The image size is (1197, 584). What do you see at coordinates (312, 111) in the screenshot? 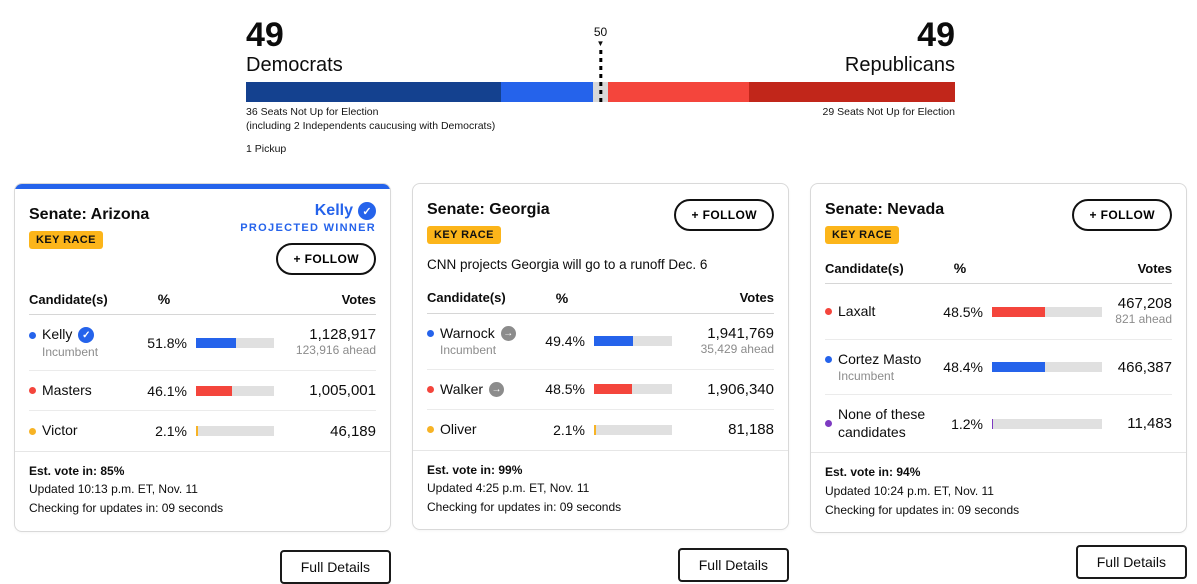
I see `dem-not-up-text: 36 Seats Not Up for Election` at bounding box center [312, 111].